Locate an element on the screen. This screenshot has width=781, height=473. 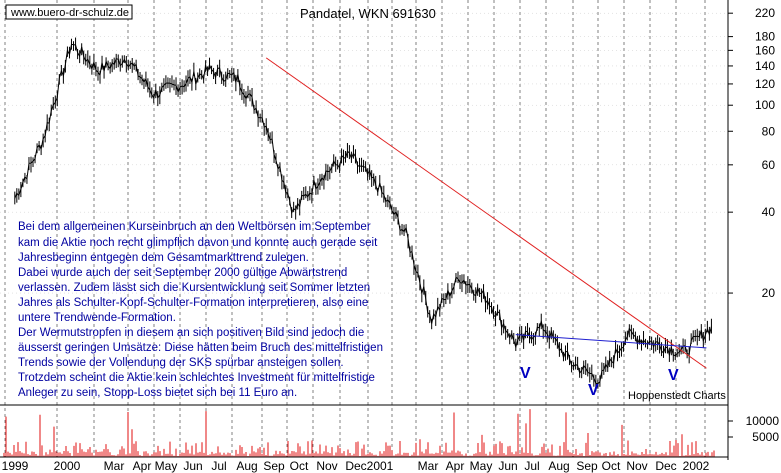
site-label: www.buero-dr-schulz.de is located at coordinates (69, 13).